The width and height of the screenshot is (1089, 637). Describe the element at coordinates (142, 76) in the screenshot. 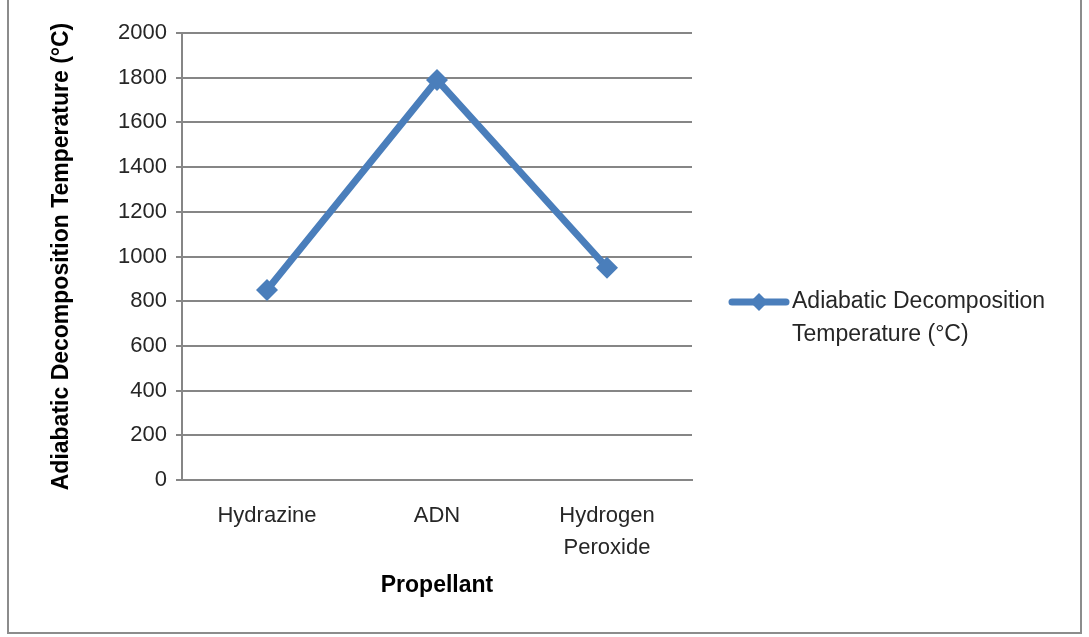

I see `y-tick-label: 1800` at that location.